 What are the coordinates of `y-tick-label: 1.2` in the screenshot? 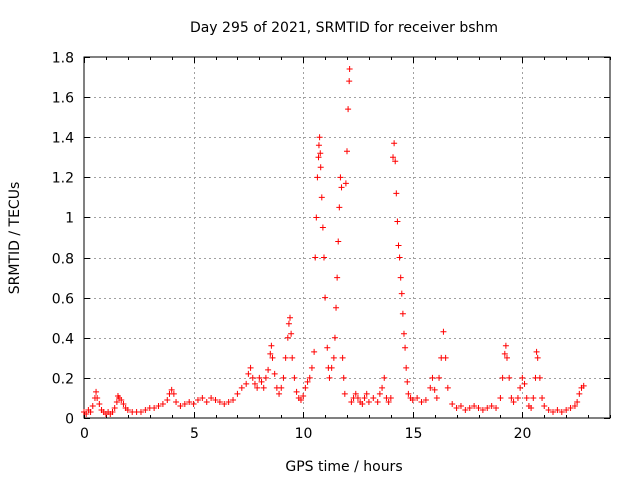 It's located at (63, 179).